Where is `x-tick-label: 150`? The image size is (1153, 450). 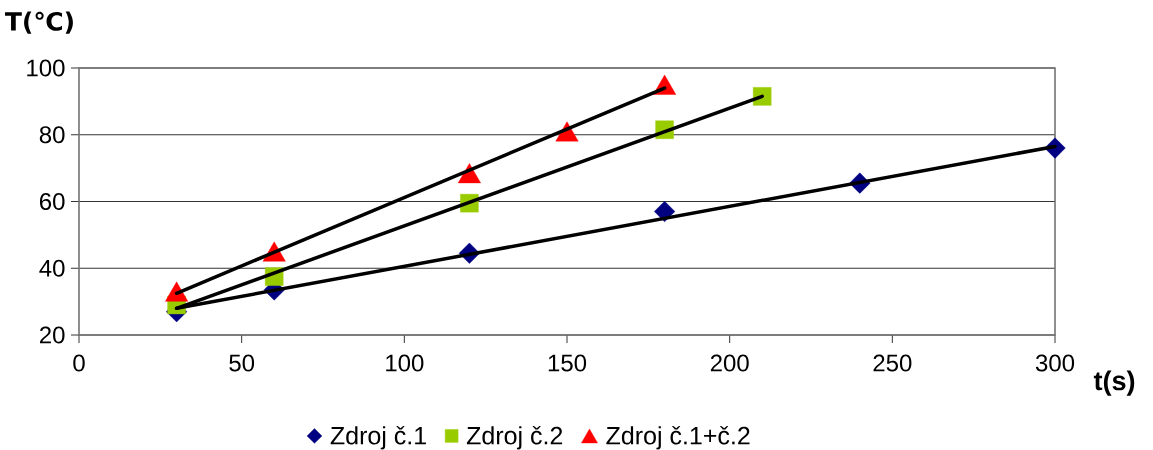
x-tick-label: 150 is located at coordinates (567, 363).